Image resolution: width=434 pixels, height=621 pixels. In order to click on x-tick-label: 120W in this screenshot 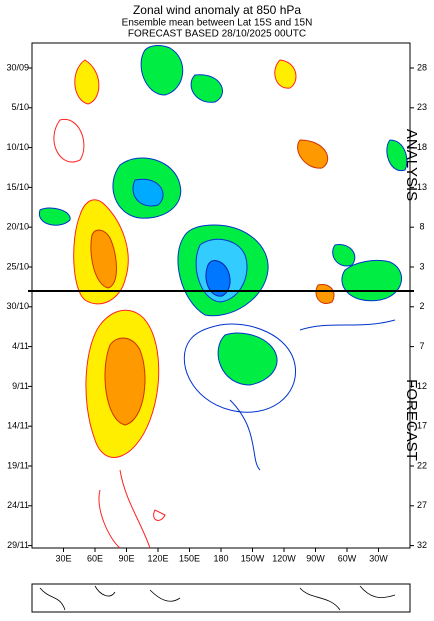, I will do `click(284, 558)`.